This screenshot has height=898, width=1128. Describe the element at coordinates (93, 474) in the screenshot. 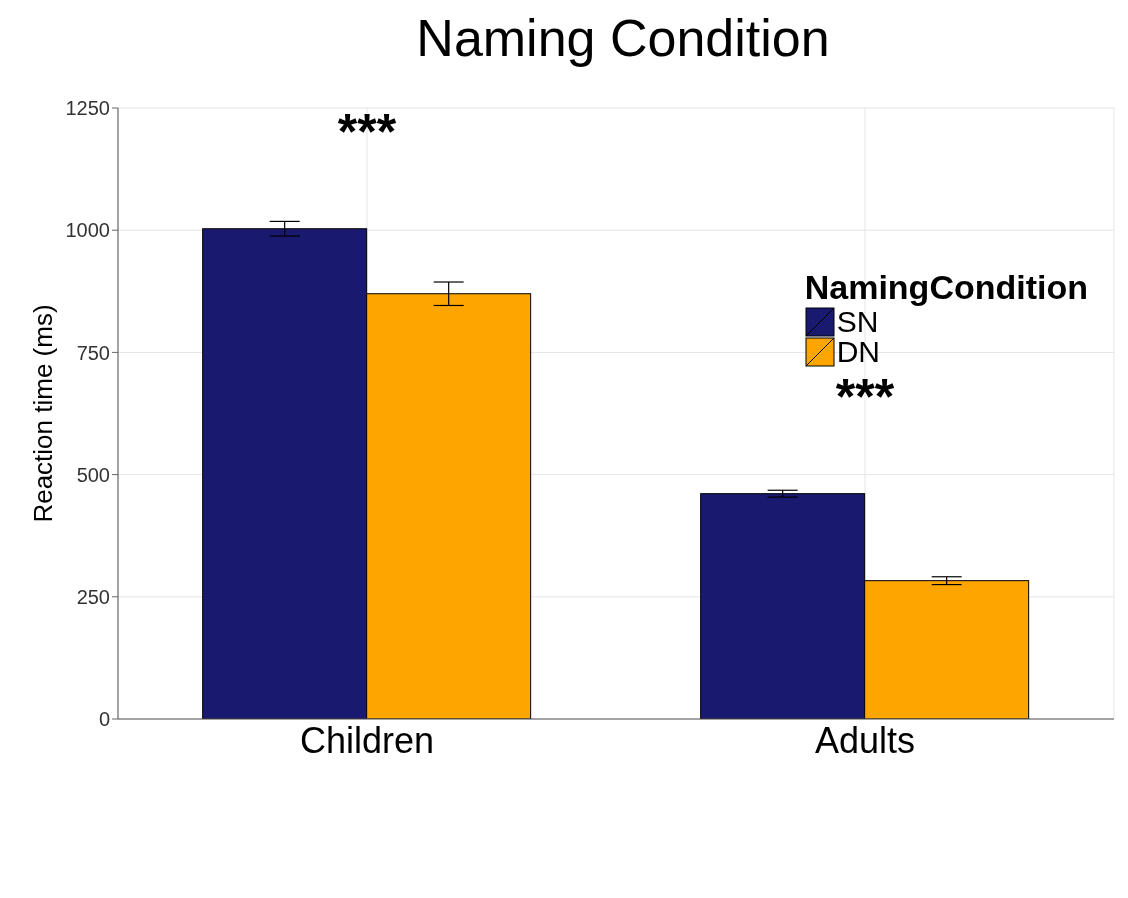

I see `y-tick-label: 500` at that location.